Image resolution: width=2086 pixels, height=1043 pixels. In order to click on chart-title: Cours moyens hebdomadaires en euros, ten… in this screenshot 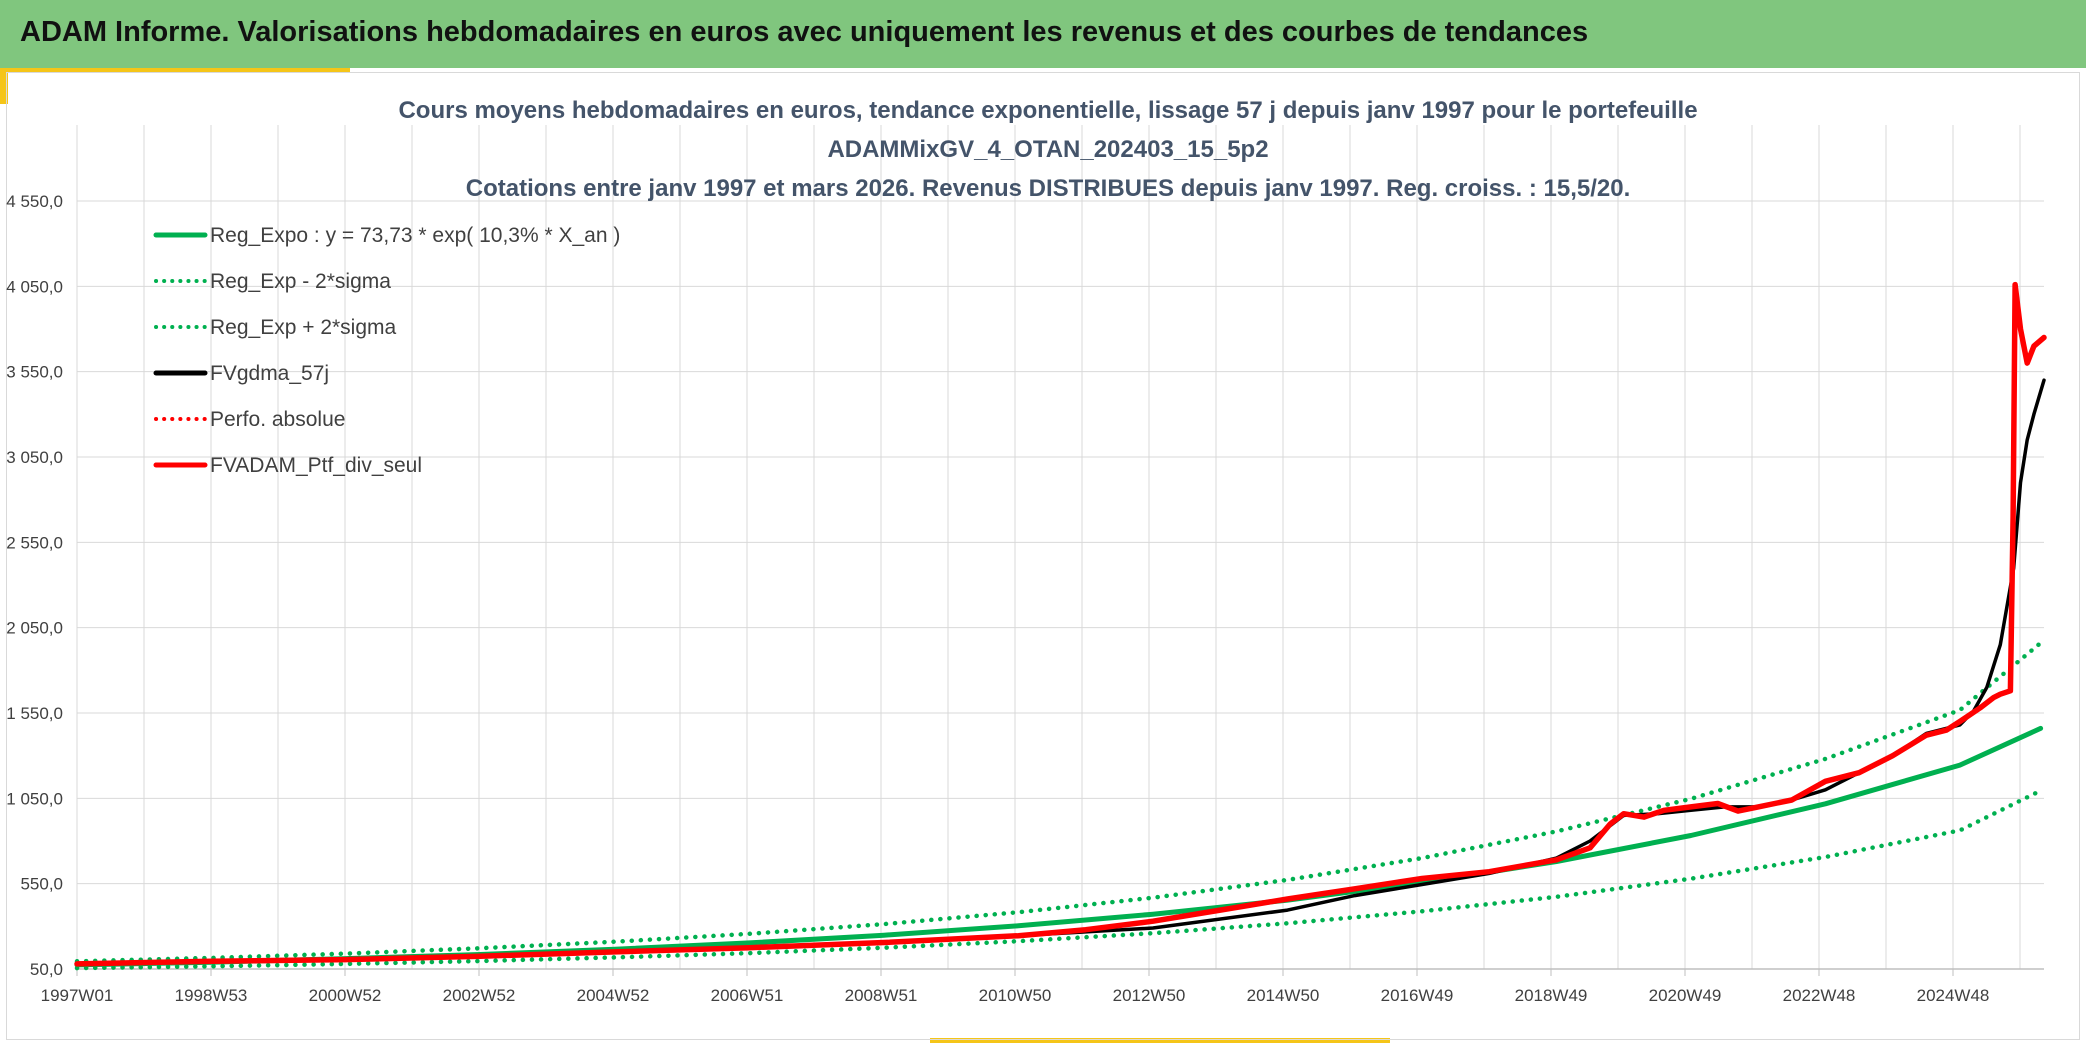, I will do `click(1047, 149)`.